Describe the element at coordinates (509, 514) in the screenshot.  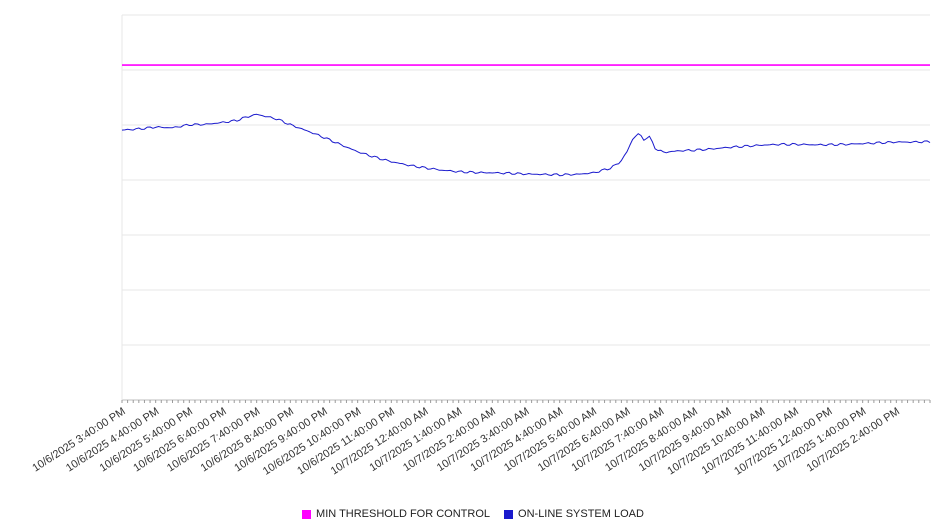
I see `load-legend-swatch-icon` at that location.